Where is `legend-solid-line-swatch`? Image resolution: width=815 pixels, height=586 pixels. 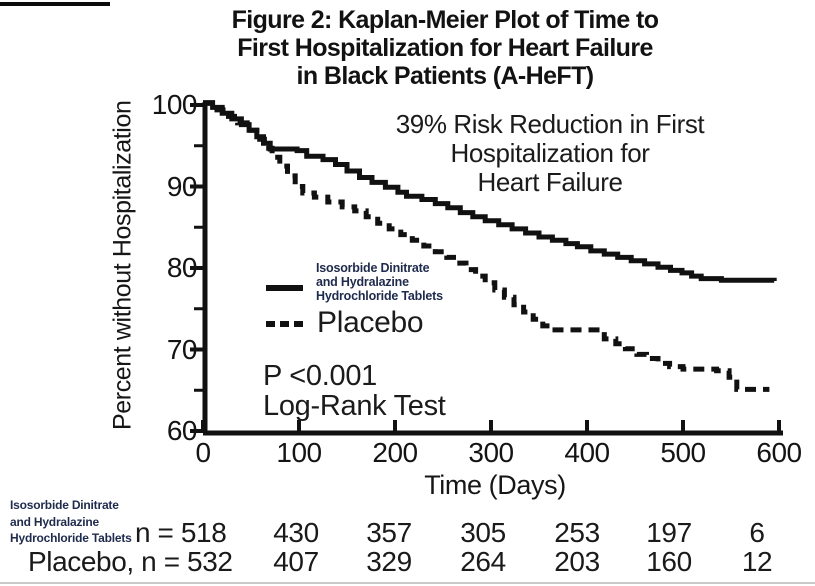 legend-solid-line-swatch is located at coordinates (284, 288).